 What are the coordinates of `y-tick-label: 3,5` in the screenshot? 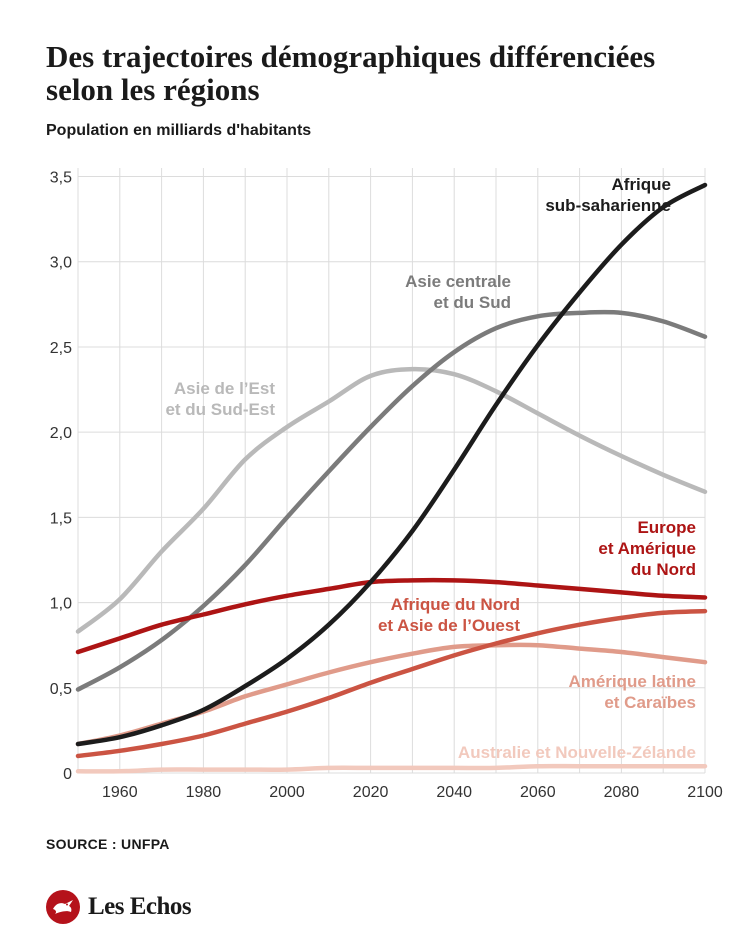 It's located at (61, 178).